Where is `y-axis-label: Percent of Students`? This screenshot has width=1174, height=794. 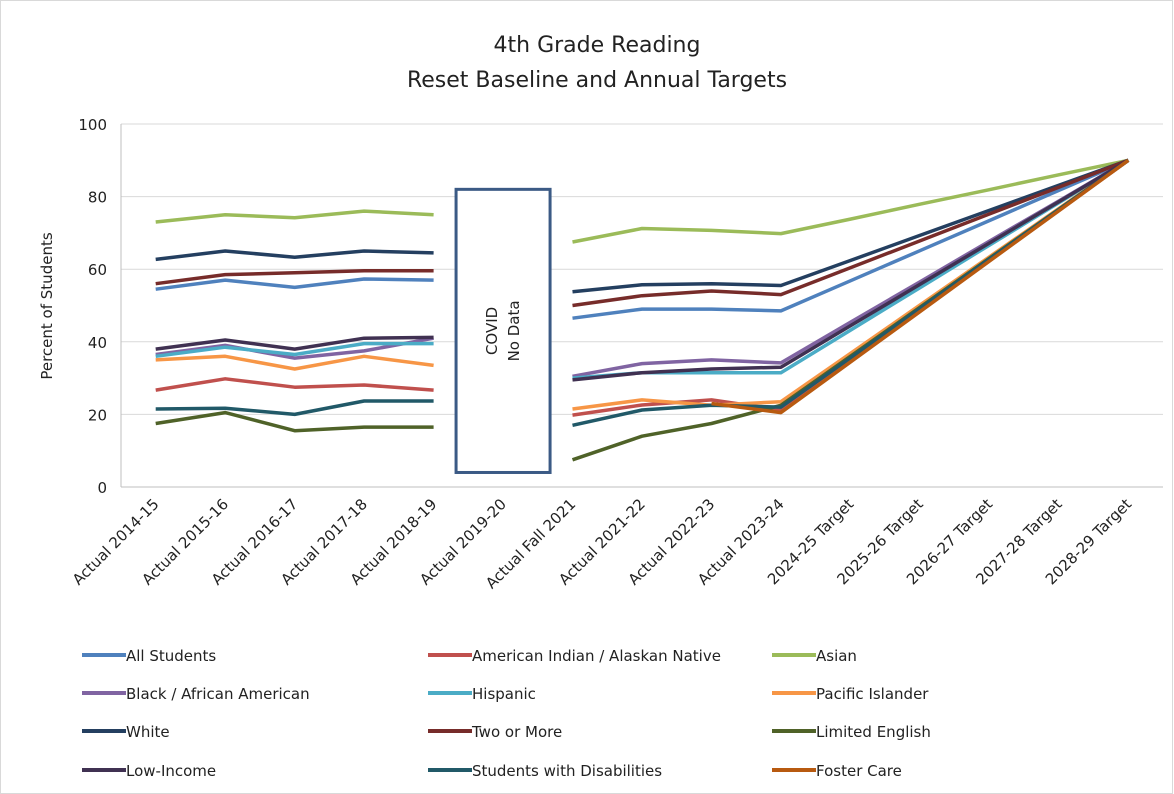
y-axis-label: Percent of Students is located at coordinates (47, 305).